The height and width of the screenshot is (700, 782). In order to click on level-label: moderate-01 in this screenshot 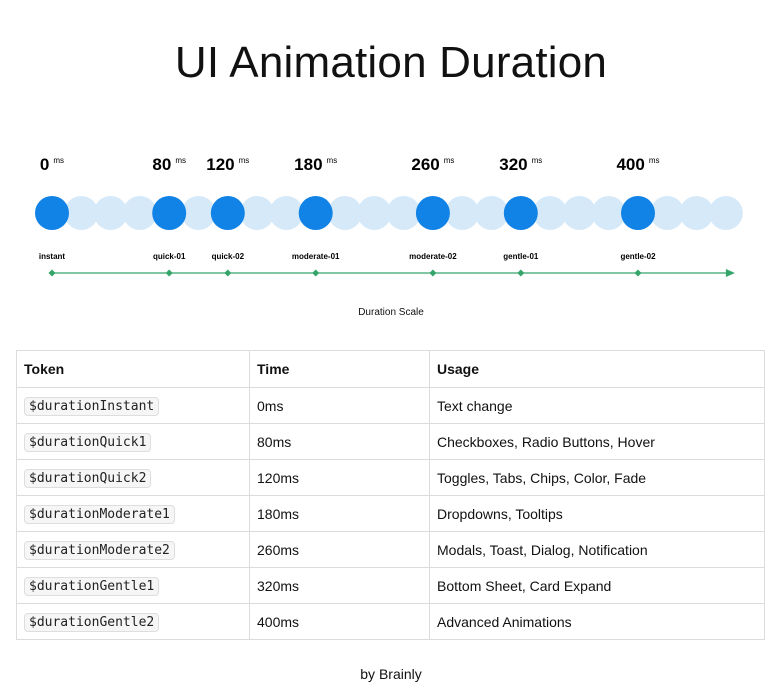, I will do `click(316, 256)`.